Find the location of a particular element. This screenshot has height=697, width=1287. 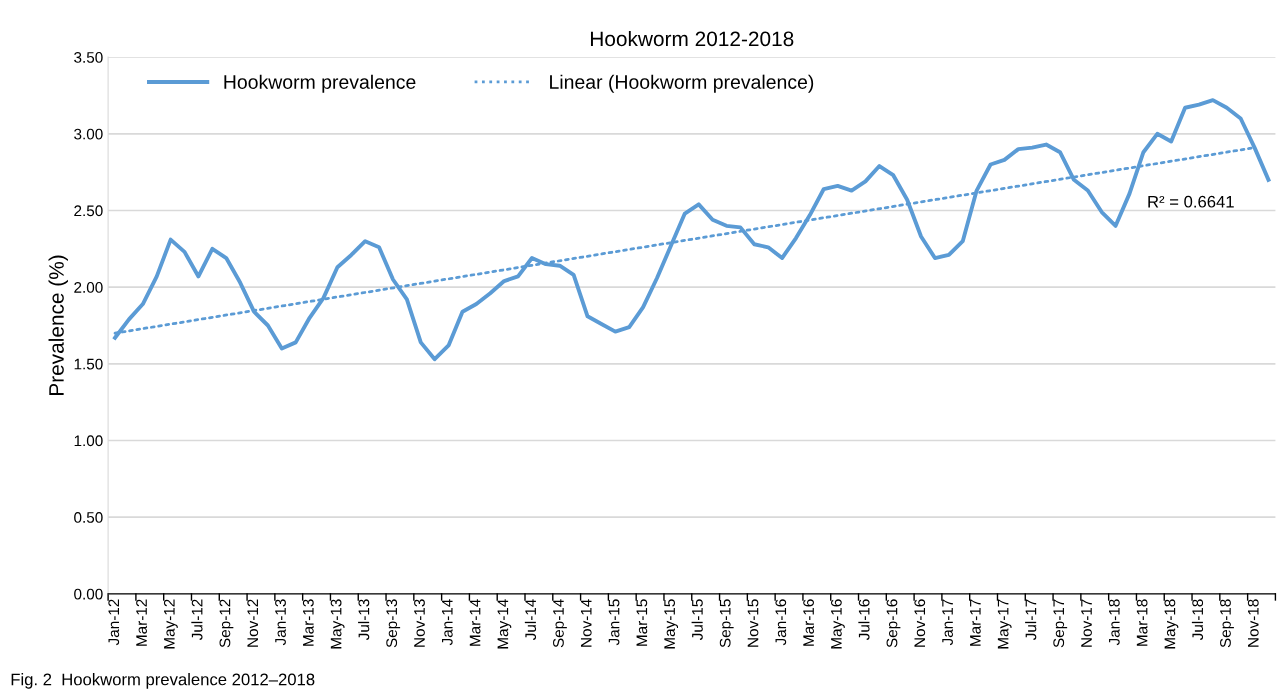

x-tick-label: Sep-15 is located at coordinates (726, 623).